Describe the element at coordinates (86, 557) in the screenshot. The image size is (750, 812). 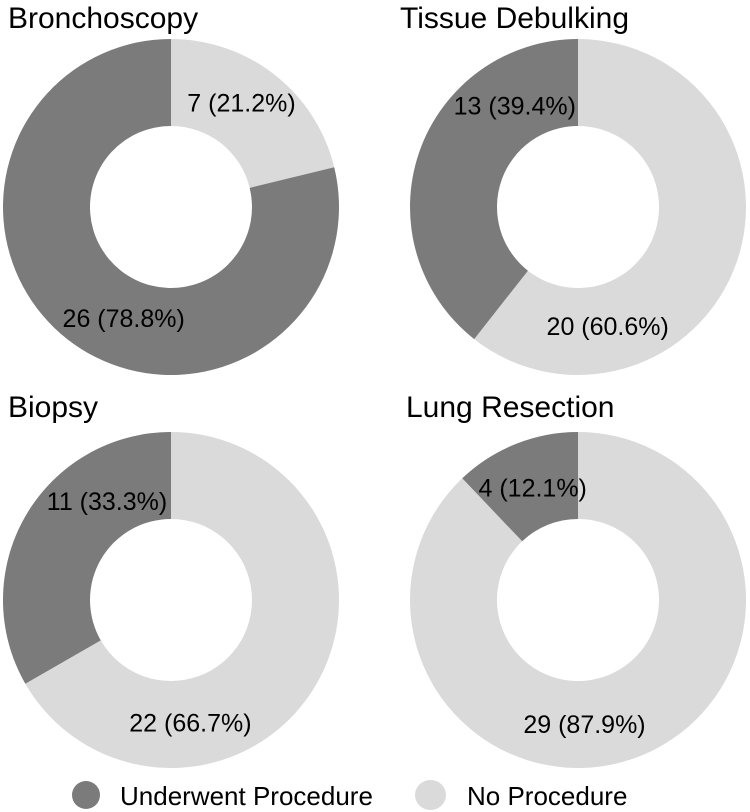
I see `donut-slice-biopsy-underwent-procedure` at that location.